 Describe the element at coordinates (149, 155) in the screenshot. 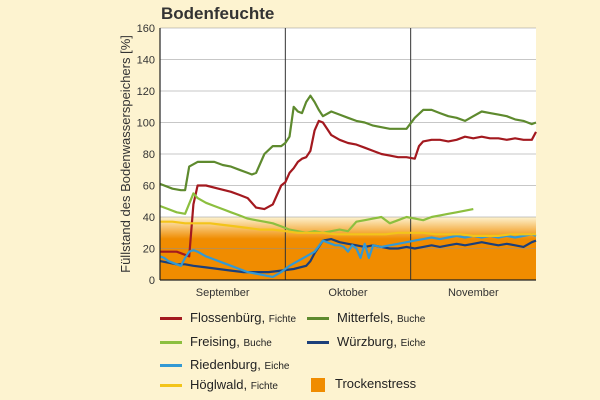

I see `y-tick-label: 80` at that location.